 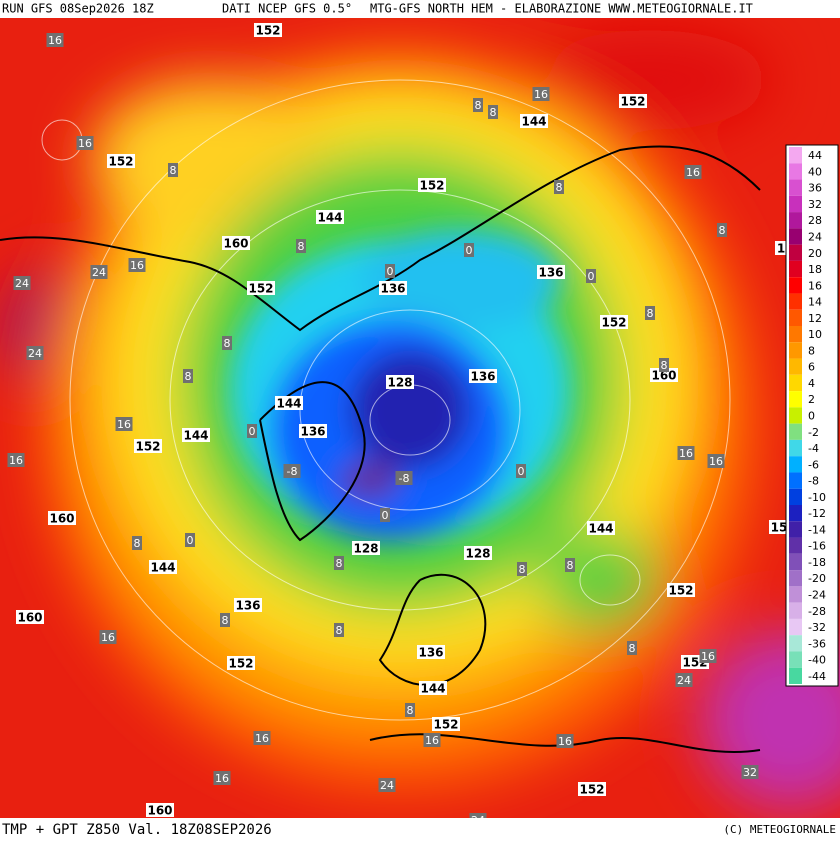 I want to click on legend-label: -18, so click(x=817, y=562).